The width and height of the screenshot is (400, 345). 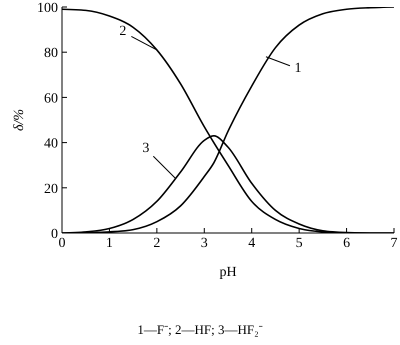 I want to click on annotation: 1, so click(x=298, y=68).